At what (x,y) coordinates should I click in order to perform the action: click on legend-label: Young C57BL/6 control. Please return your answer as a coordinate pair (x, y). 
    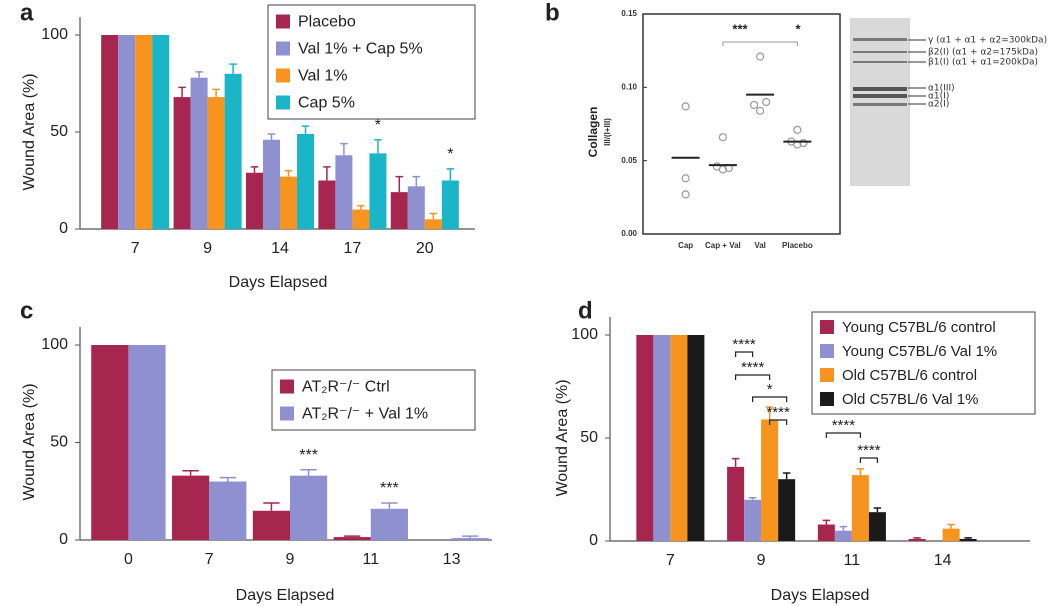
    Looking at the image, I should click on (919, 327).